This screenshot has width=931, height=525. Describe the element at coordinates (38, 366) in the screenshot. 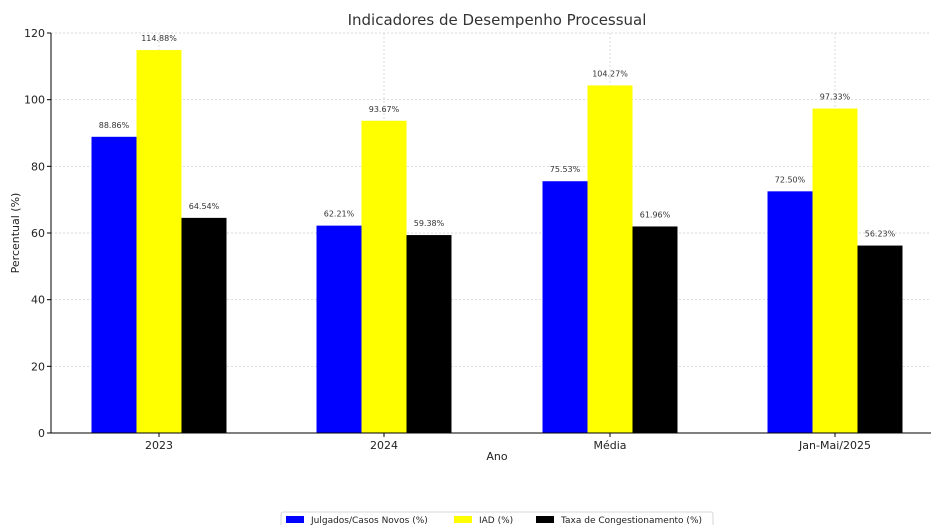

I see `y-tick-label: 20` at that location.